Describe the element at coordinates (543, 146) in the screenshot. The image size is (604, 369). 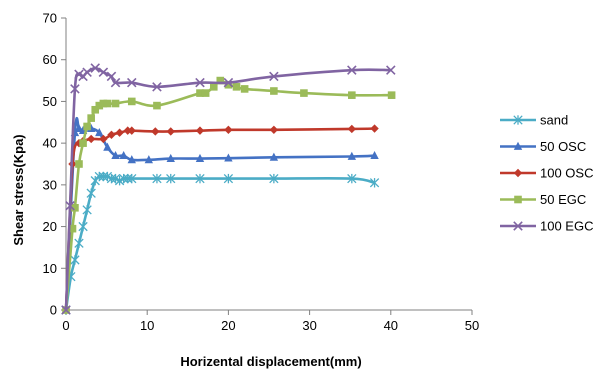
I see `legend-item-50-osc: 50 OSC` at that location.